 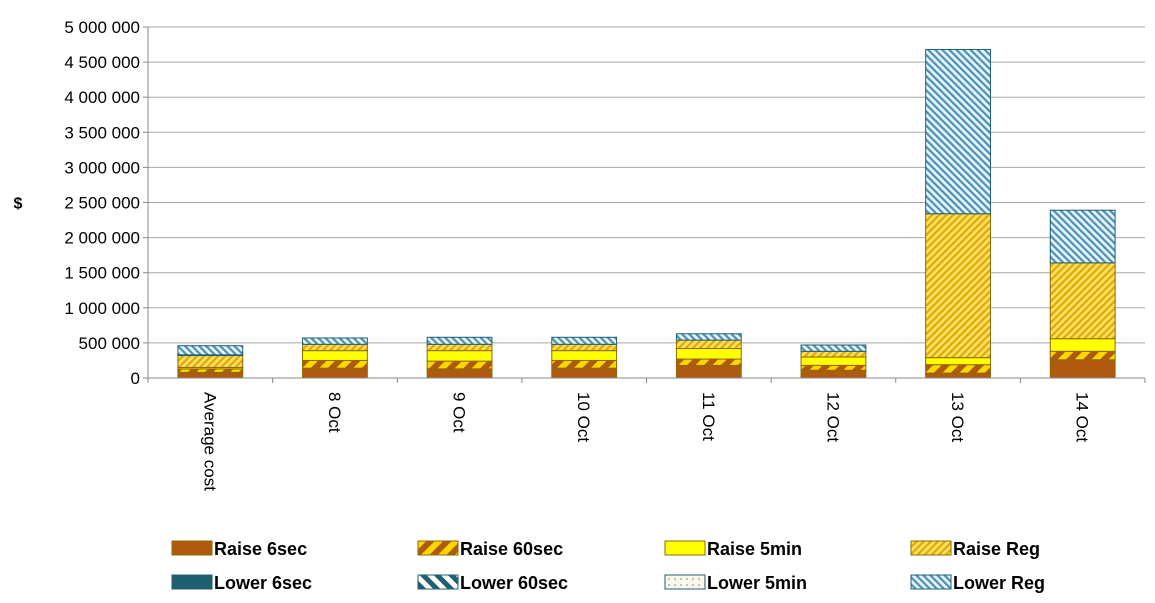 What do you see at coordinates (584, 364) in the screenshot?
I see `bar-raise-60sec-10-oct` at bounding box center [584, 364].